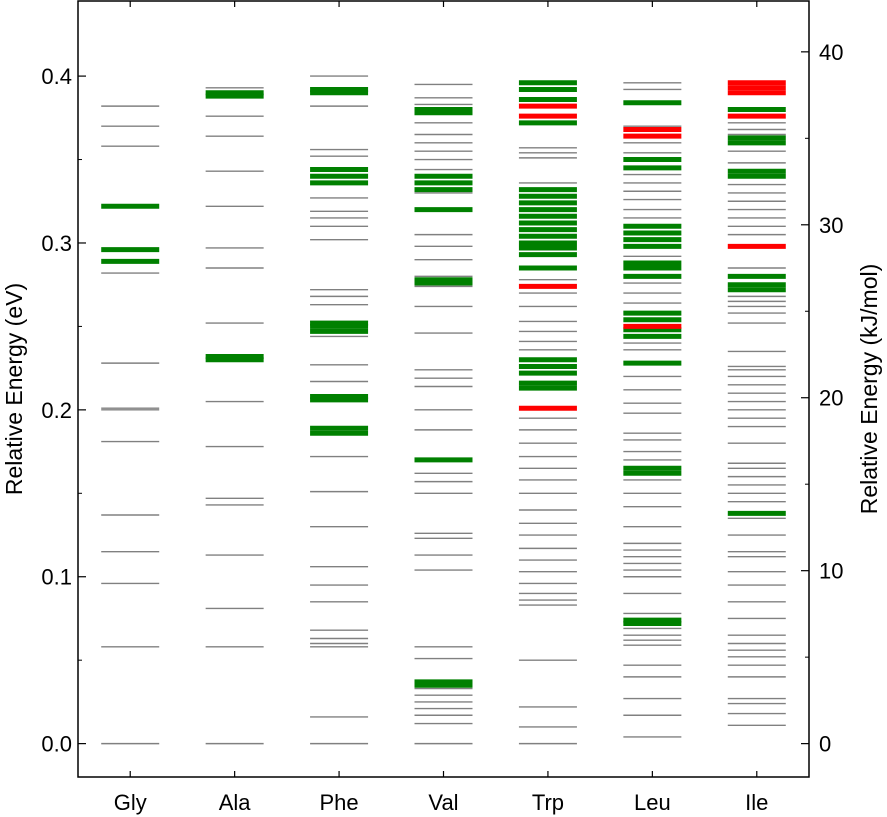 This screenshot has width=887, height=817. Describe the element at coordinates (652, 802) in the screenshot. I see `x-tick-label: Leu` at that location.